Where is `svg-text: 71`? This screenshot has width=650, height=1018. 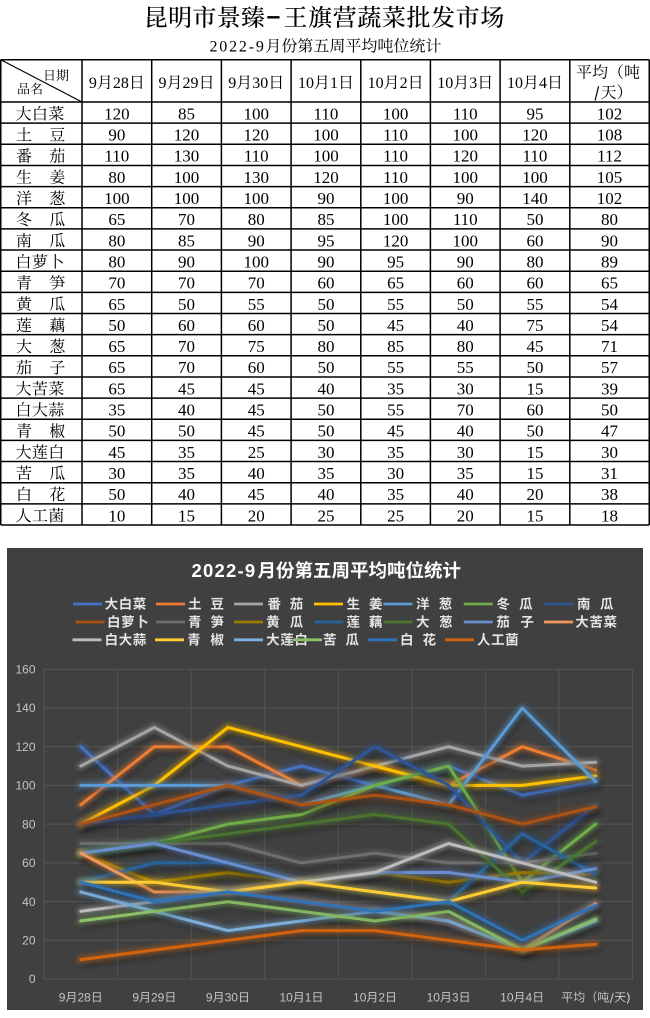 svg-text: 71 is located at coordinates (609, 346).